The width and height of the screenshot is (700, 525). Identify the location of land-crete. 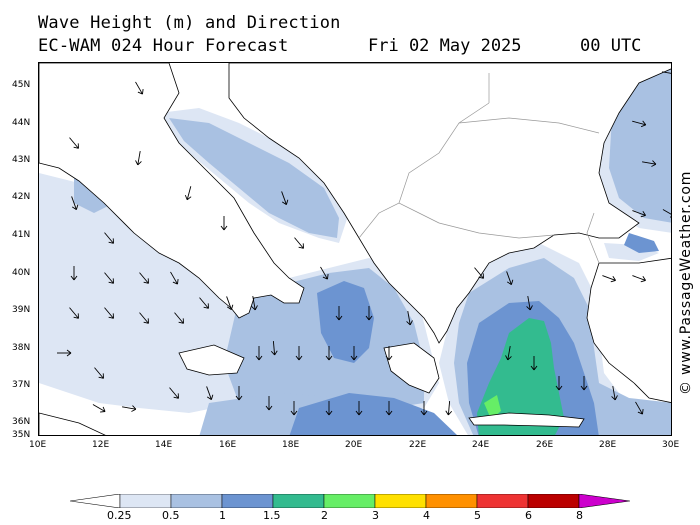
(526, 420).